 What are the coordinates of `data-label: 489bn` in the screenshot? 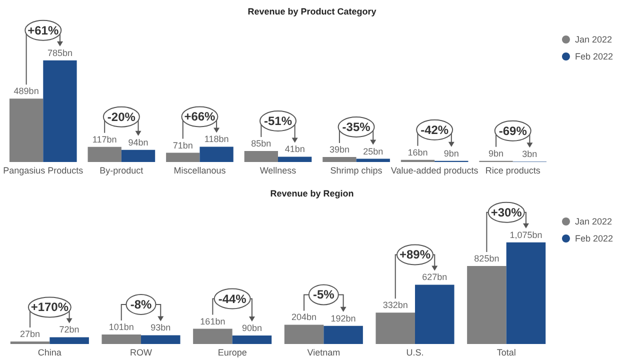 It's located at (26, 91).